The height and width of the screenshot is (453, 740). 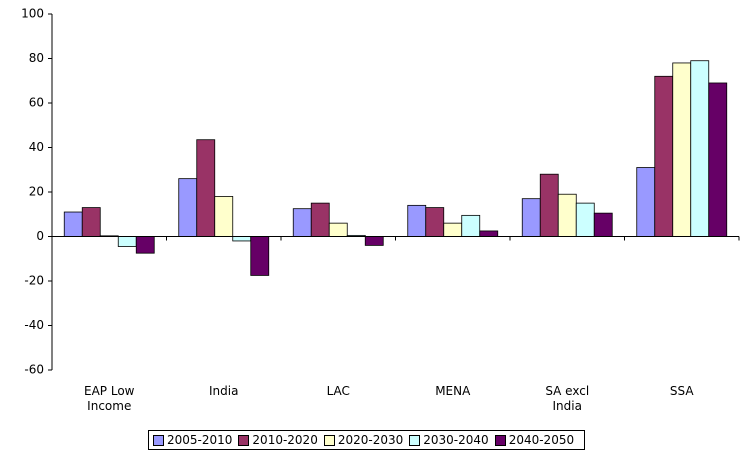 What do you see at coordinates (36, 147) in the screenshot?
I see `y-tick-label: 40` at bounding box center [36, 147].